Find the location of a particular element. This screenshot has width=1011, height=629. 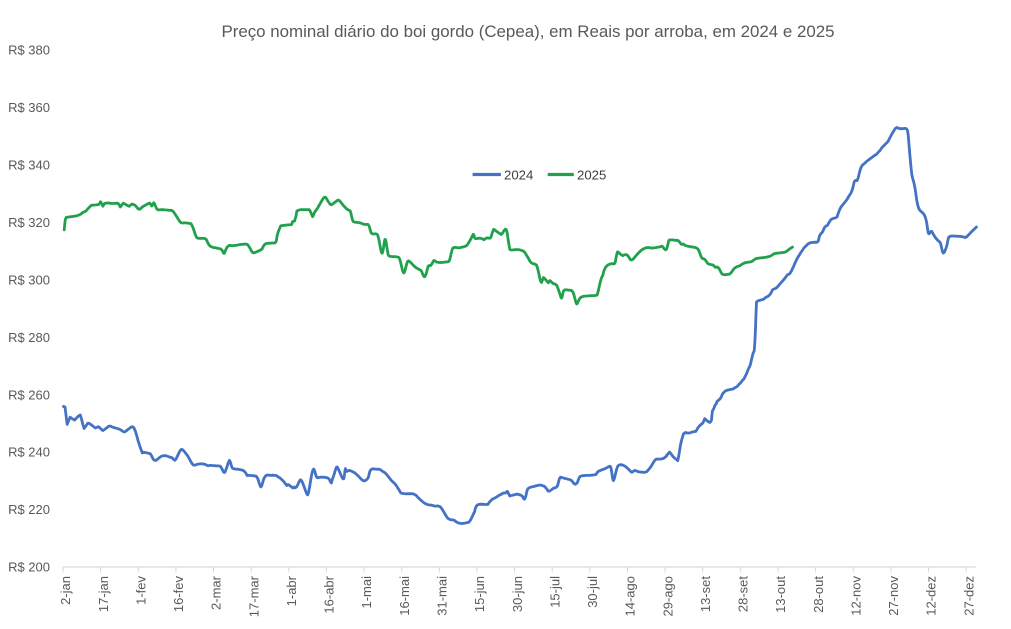

svg-text: 31-mai is located at coordinates (442, 596).